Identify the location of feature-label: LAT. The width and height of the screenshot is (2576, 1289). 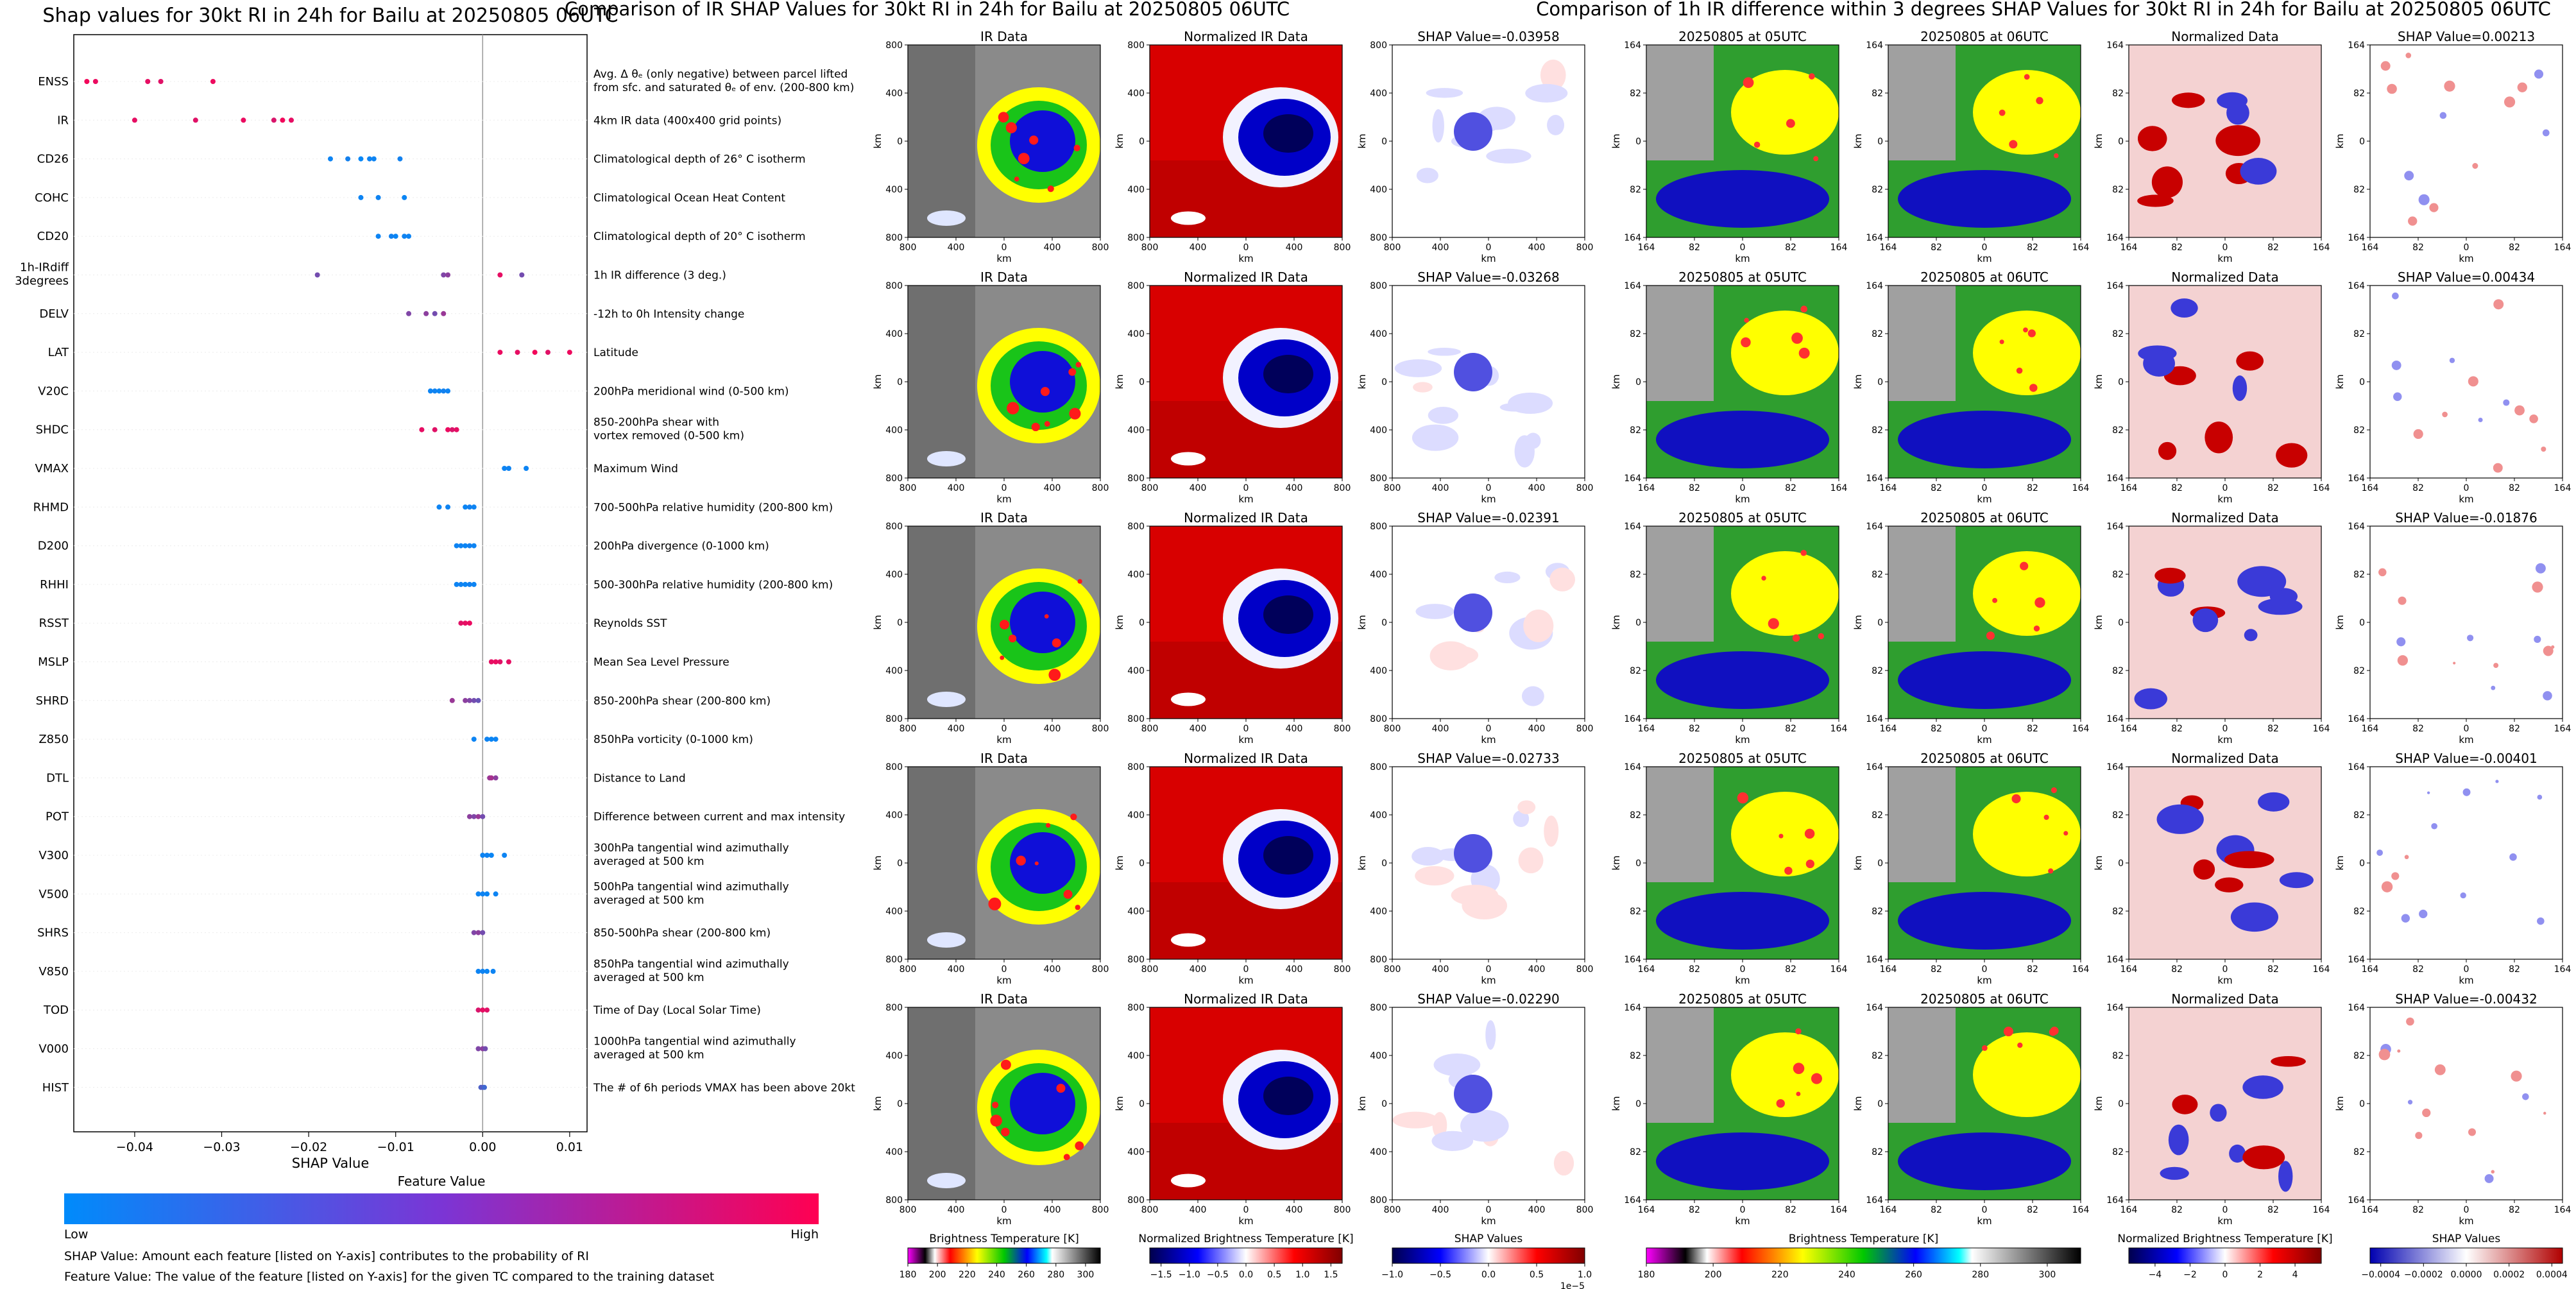
(58, 353).